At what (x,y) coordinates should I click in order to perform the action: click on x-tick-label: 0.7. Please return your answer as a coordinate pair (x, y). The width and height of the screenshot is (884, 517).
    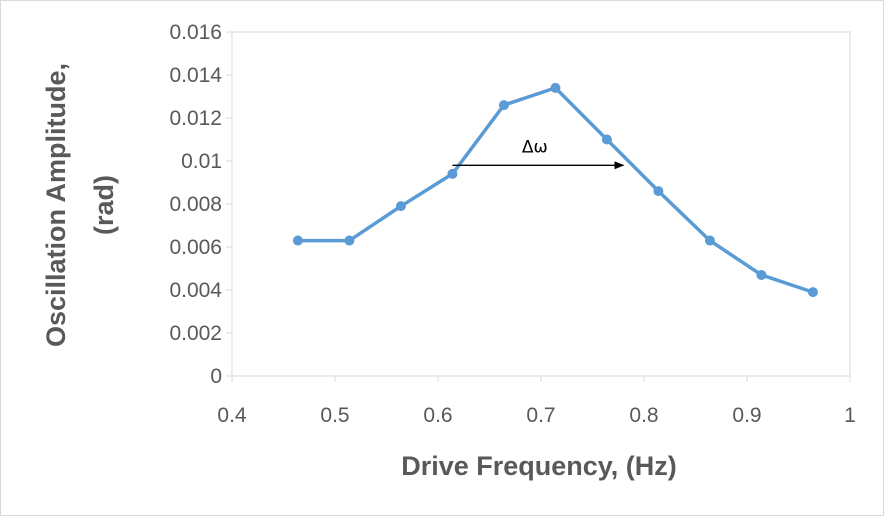
    Looking at the image, I should click on (540, 415).